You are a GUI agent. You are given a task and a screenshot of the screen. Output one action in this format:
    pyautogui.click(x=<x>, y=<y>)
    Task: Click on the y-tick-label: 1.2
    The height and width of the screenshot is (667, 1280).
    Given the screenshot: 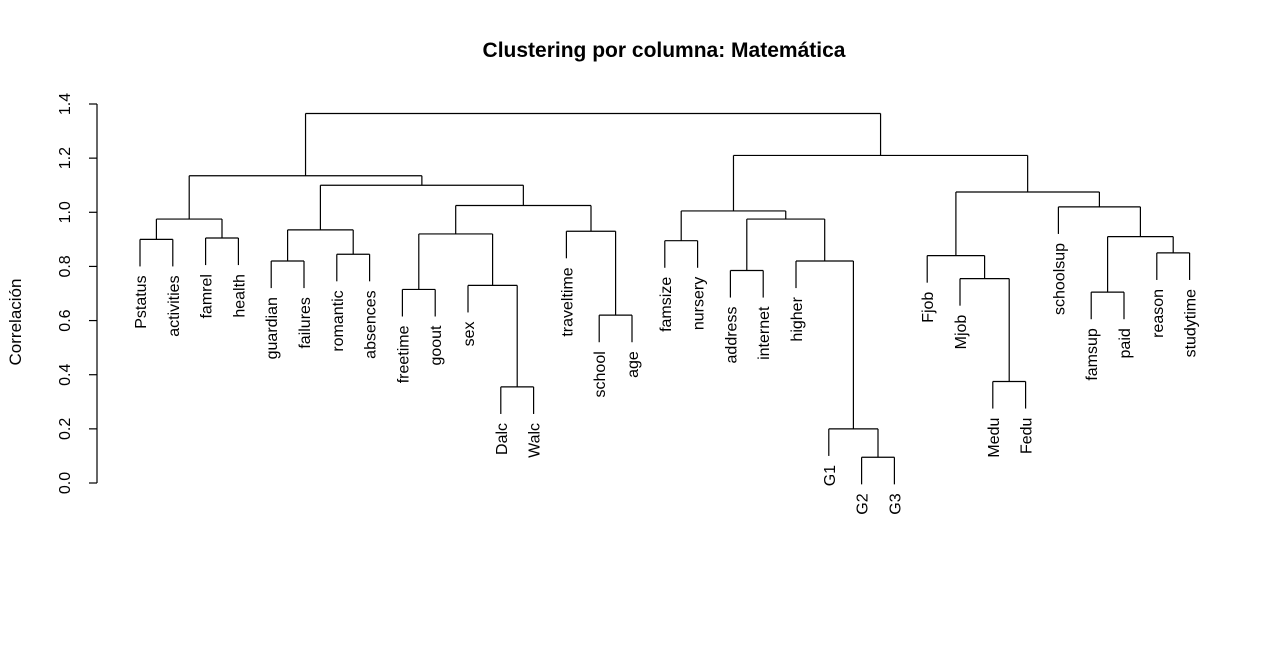 What is the action you would take?
    pyautogui.click(x=65, y=158)
    